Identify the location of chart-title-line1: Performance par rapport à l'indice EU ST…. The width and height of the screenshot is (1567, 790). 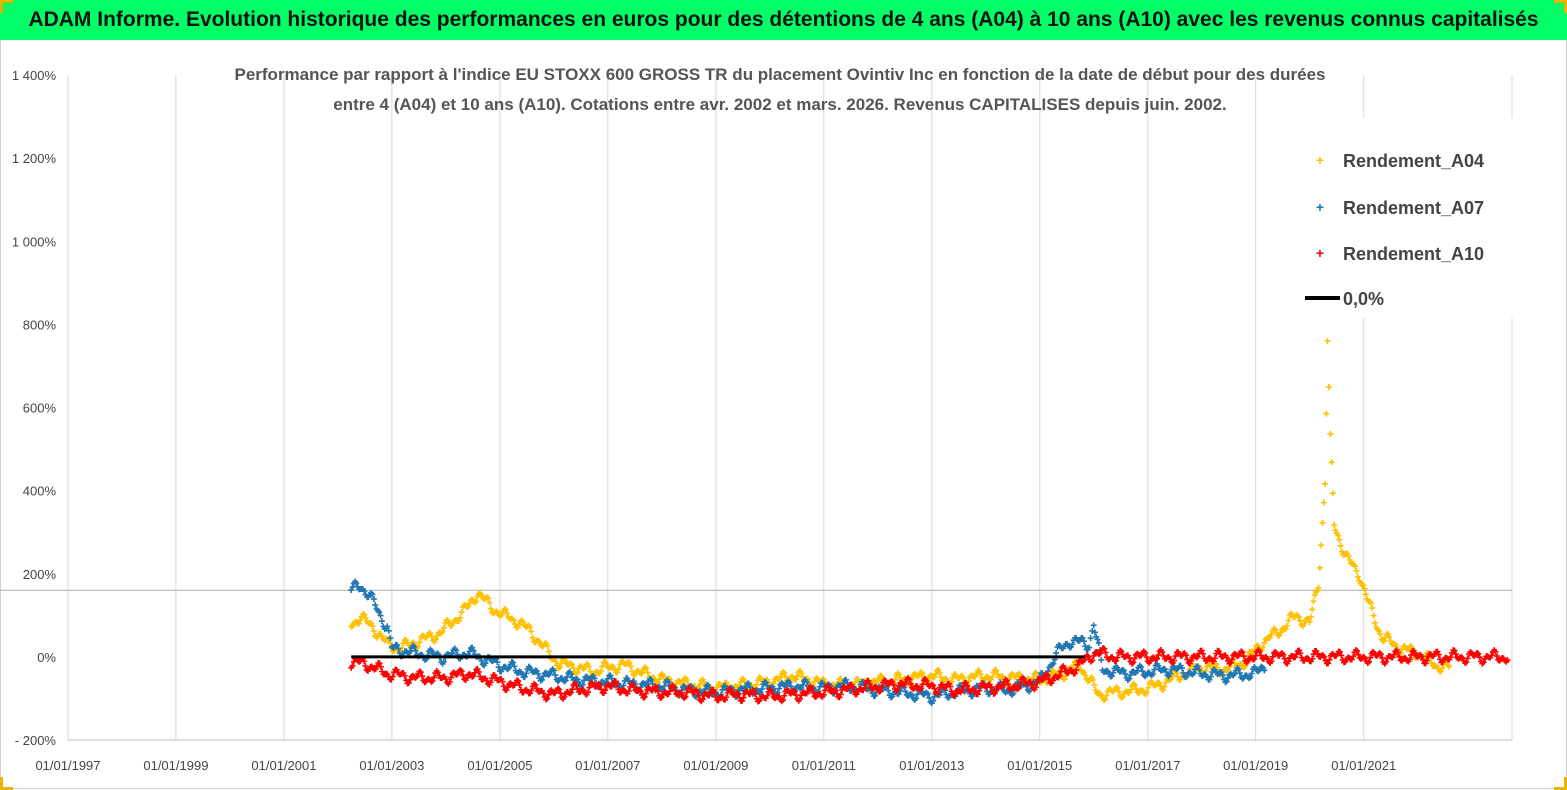
(779, 74).